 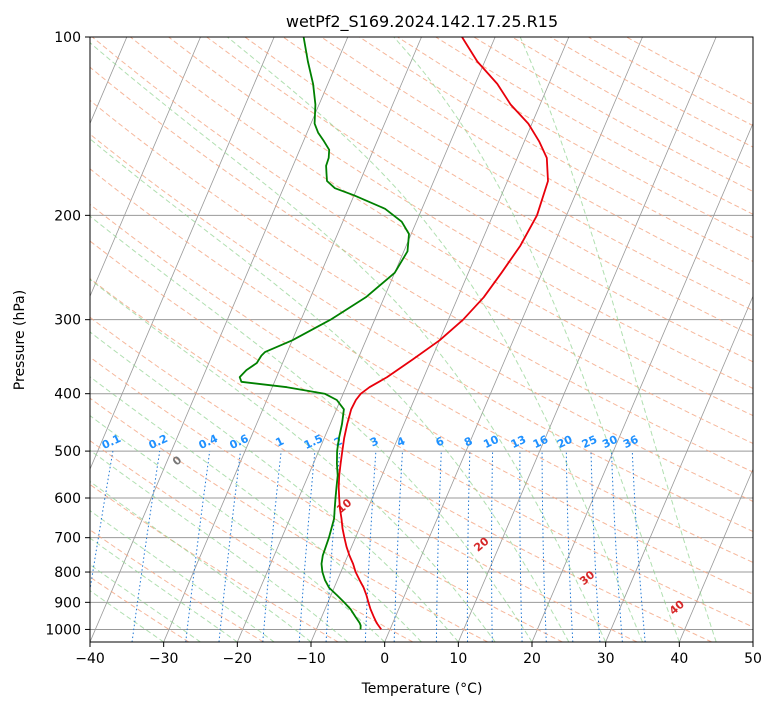 What do you see at coordinates (238, 442) in the screenshot?
I see `mixing-ratio-label: 0.6` at bounding box center [238, 442].